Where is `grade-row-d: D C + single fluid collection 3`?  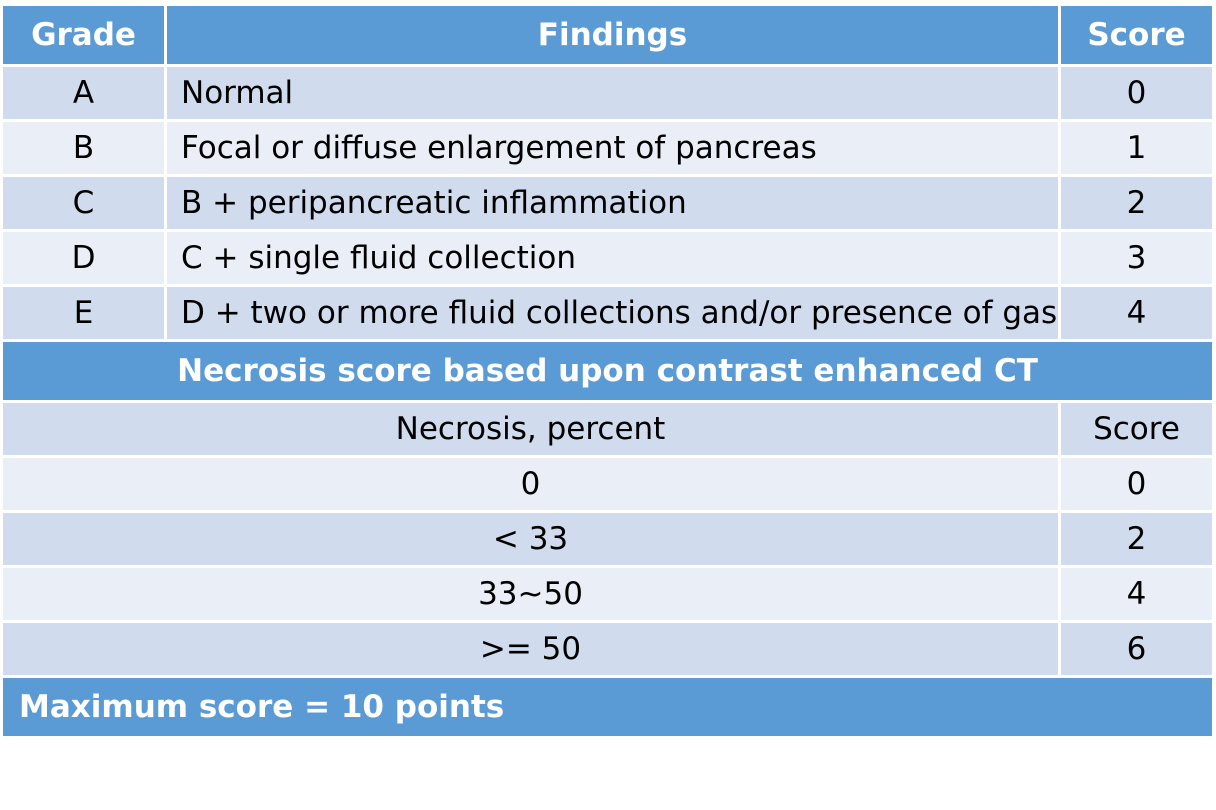
grade-row-d: D C + single fluid collection 3 is located at coordinates (607, 258).